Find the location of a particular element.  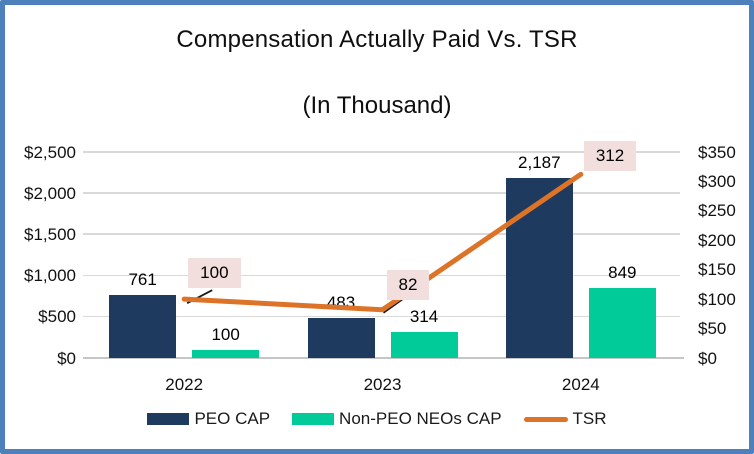

right-axis-tick-label: $250 is located at coordinates (717, 211).